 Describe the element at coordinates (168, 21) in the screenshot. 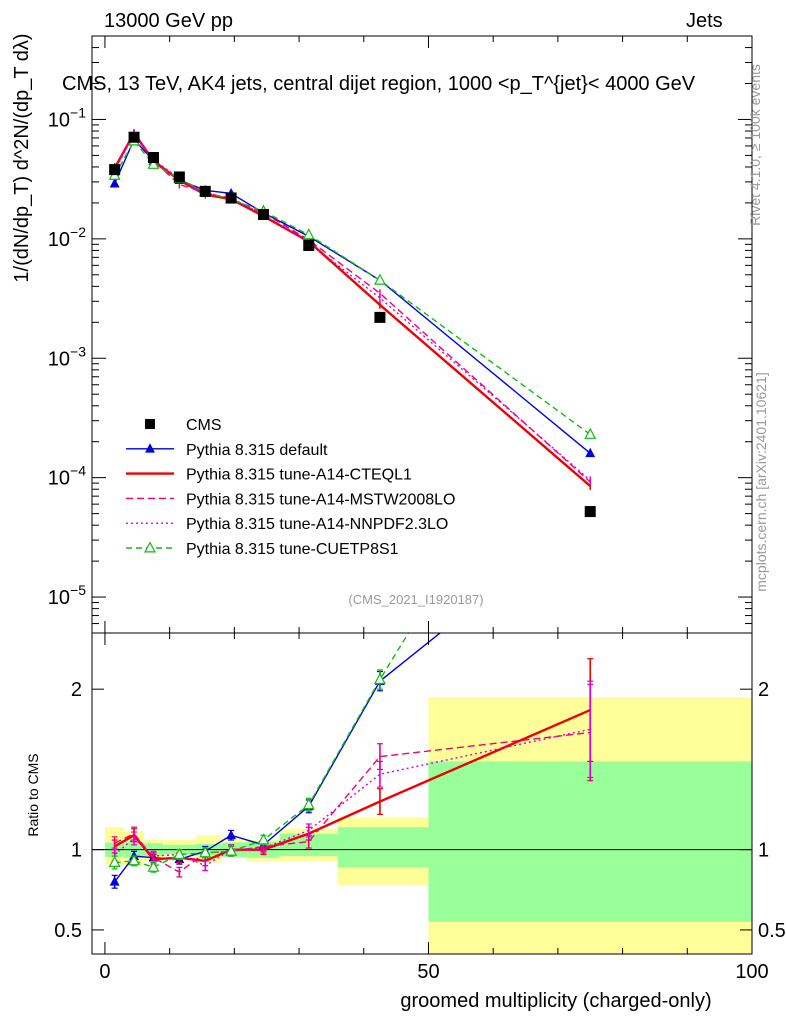

I see `process-label: 13000 GeV pp` at that location.